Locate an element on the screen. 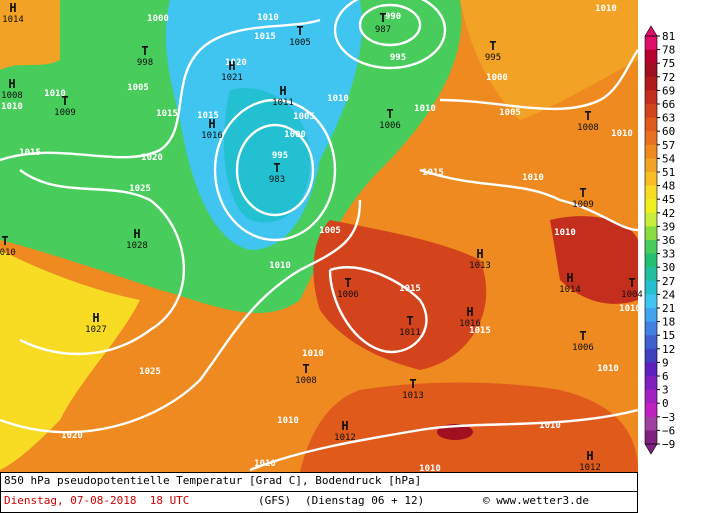 This screenshot has height=513, width=704. colorbar-tick-label: 30 is located at coordinates (668, 267).